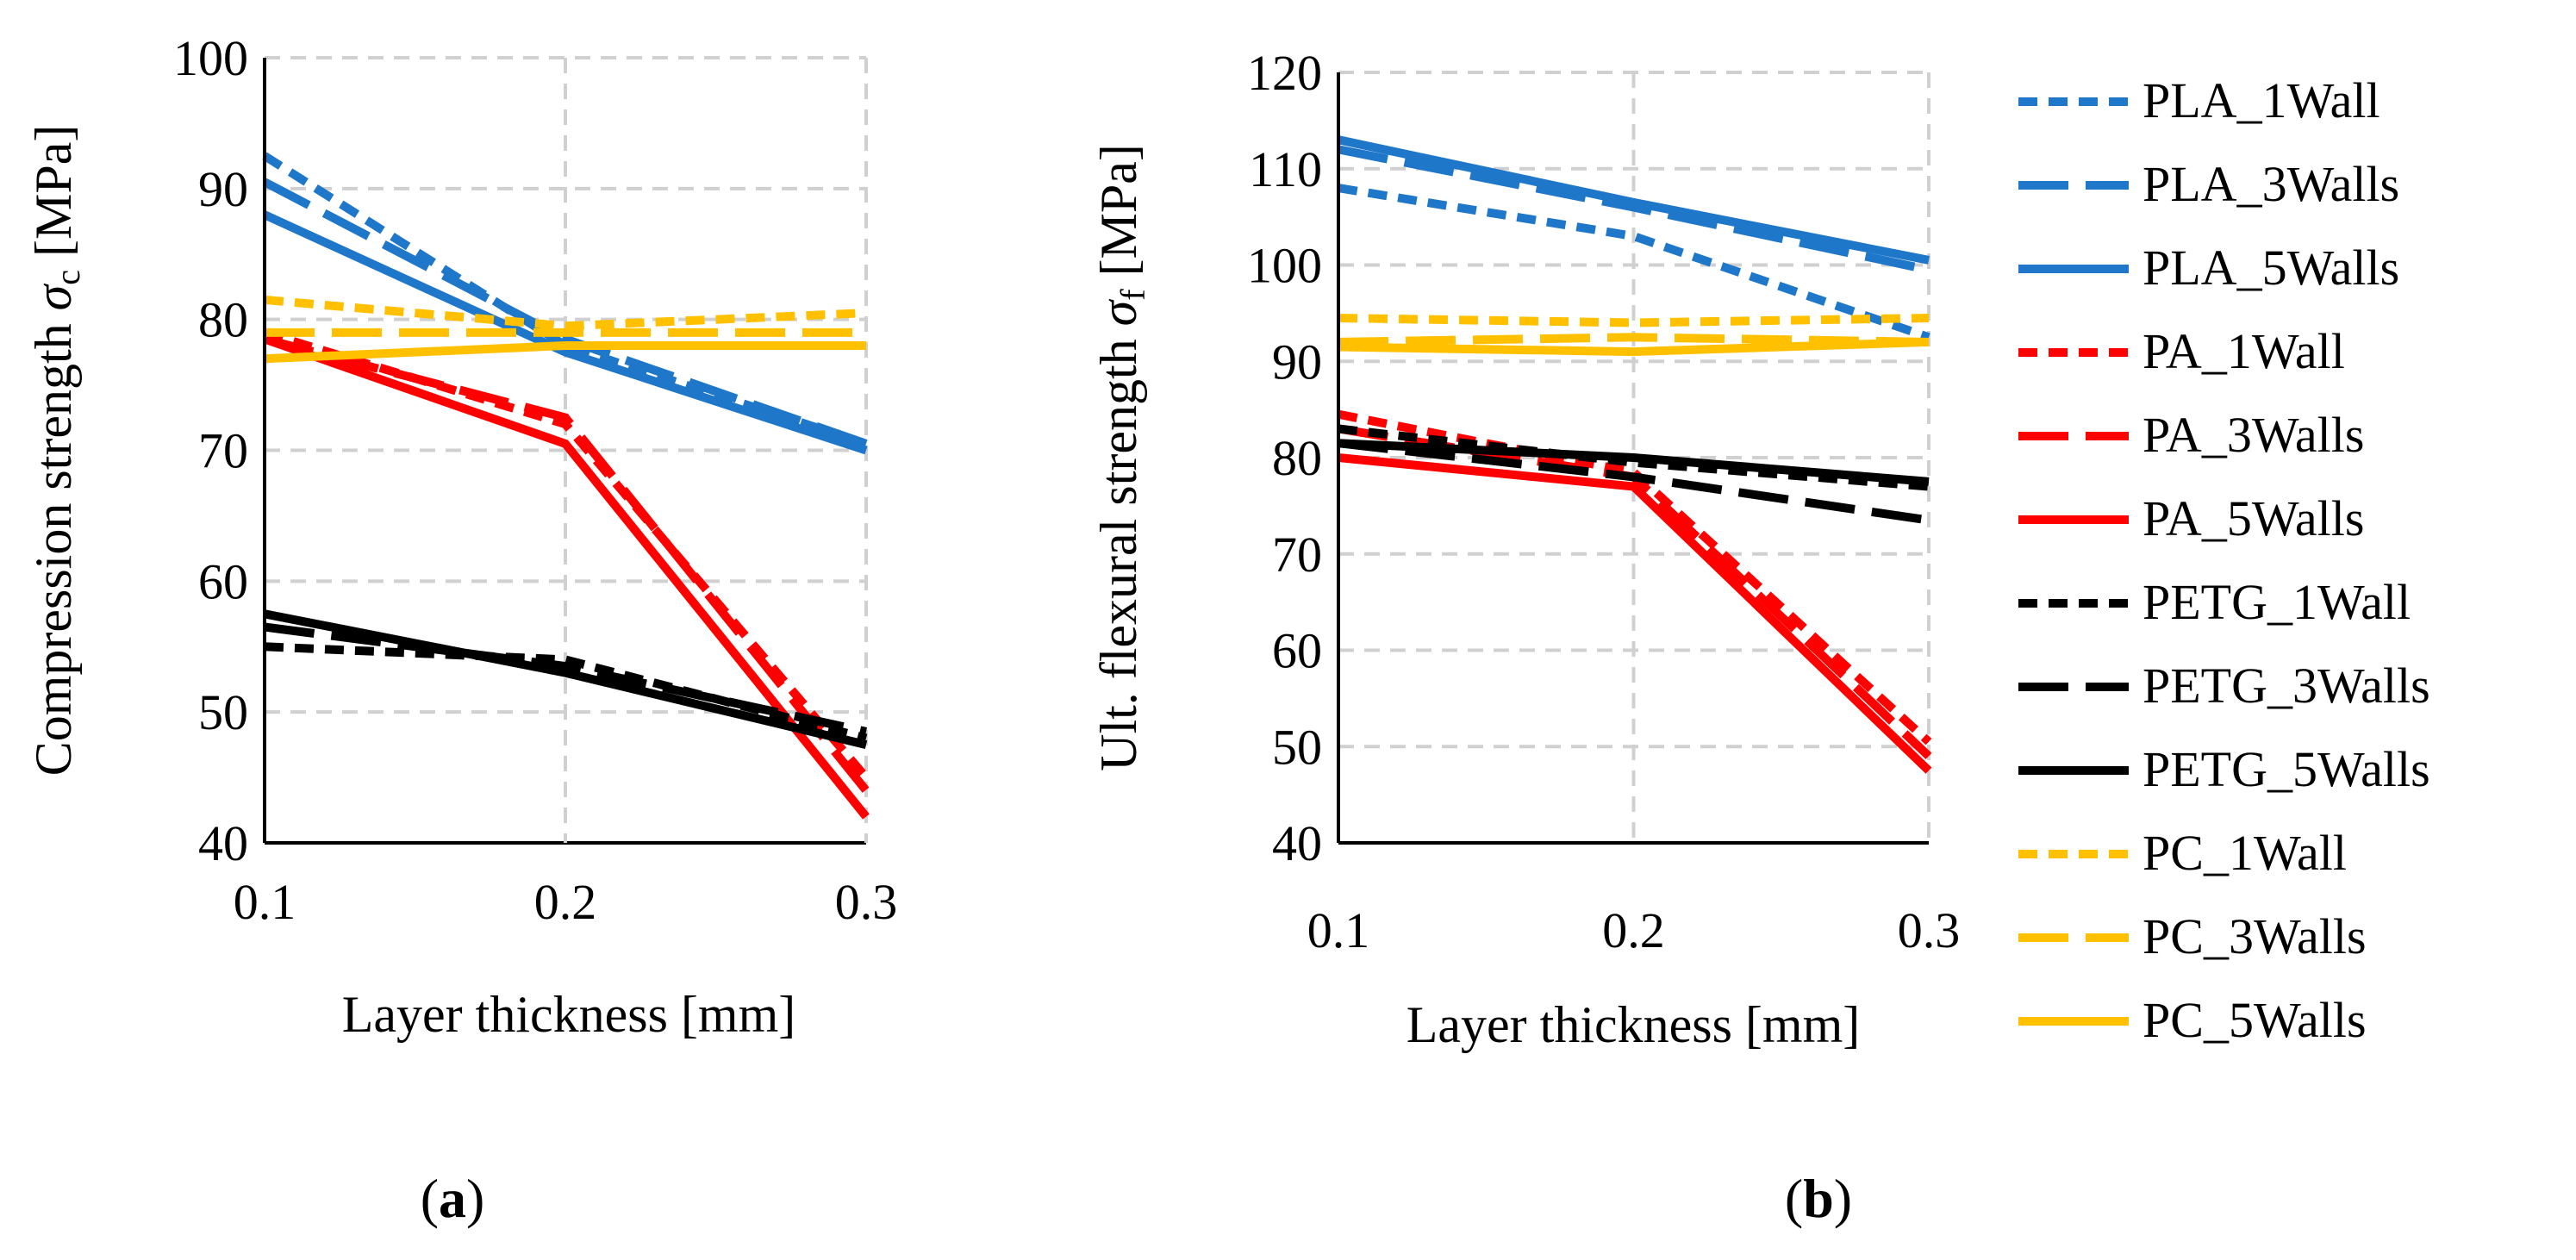  I want to click on chart-b-series-pa-1wall, so click(1635, 577).